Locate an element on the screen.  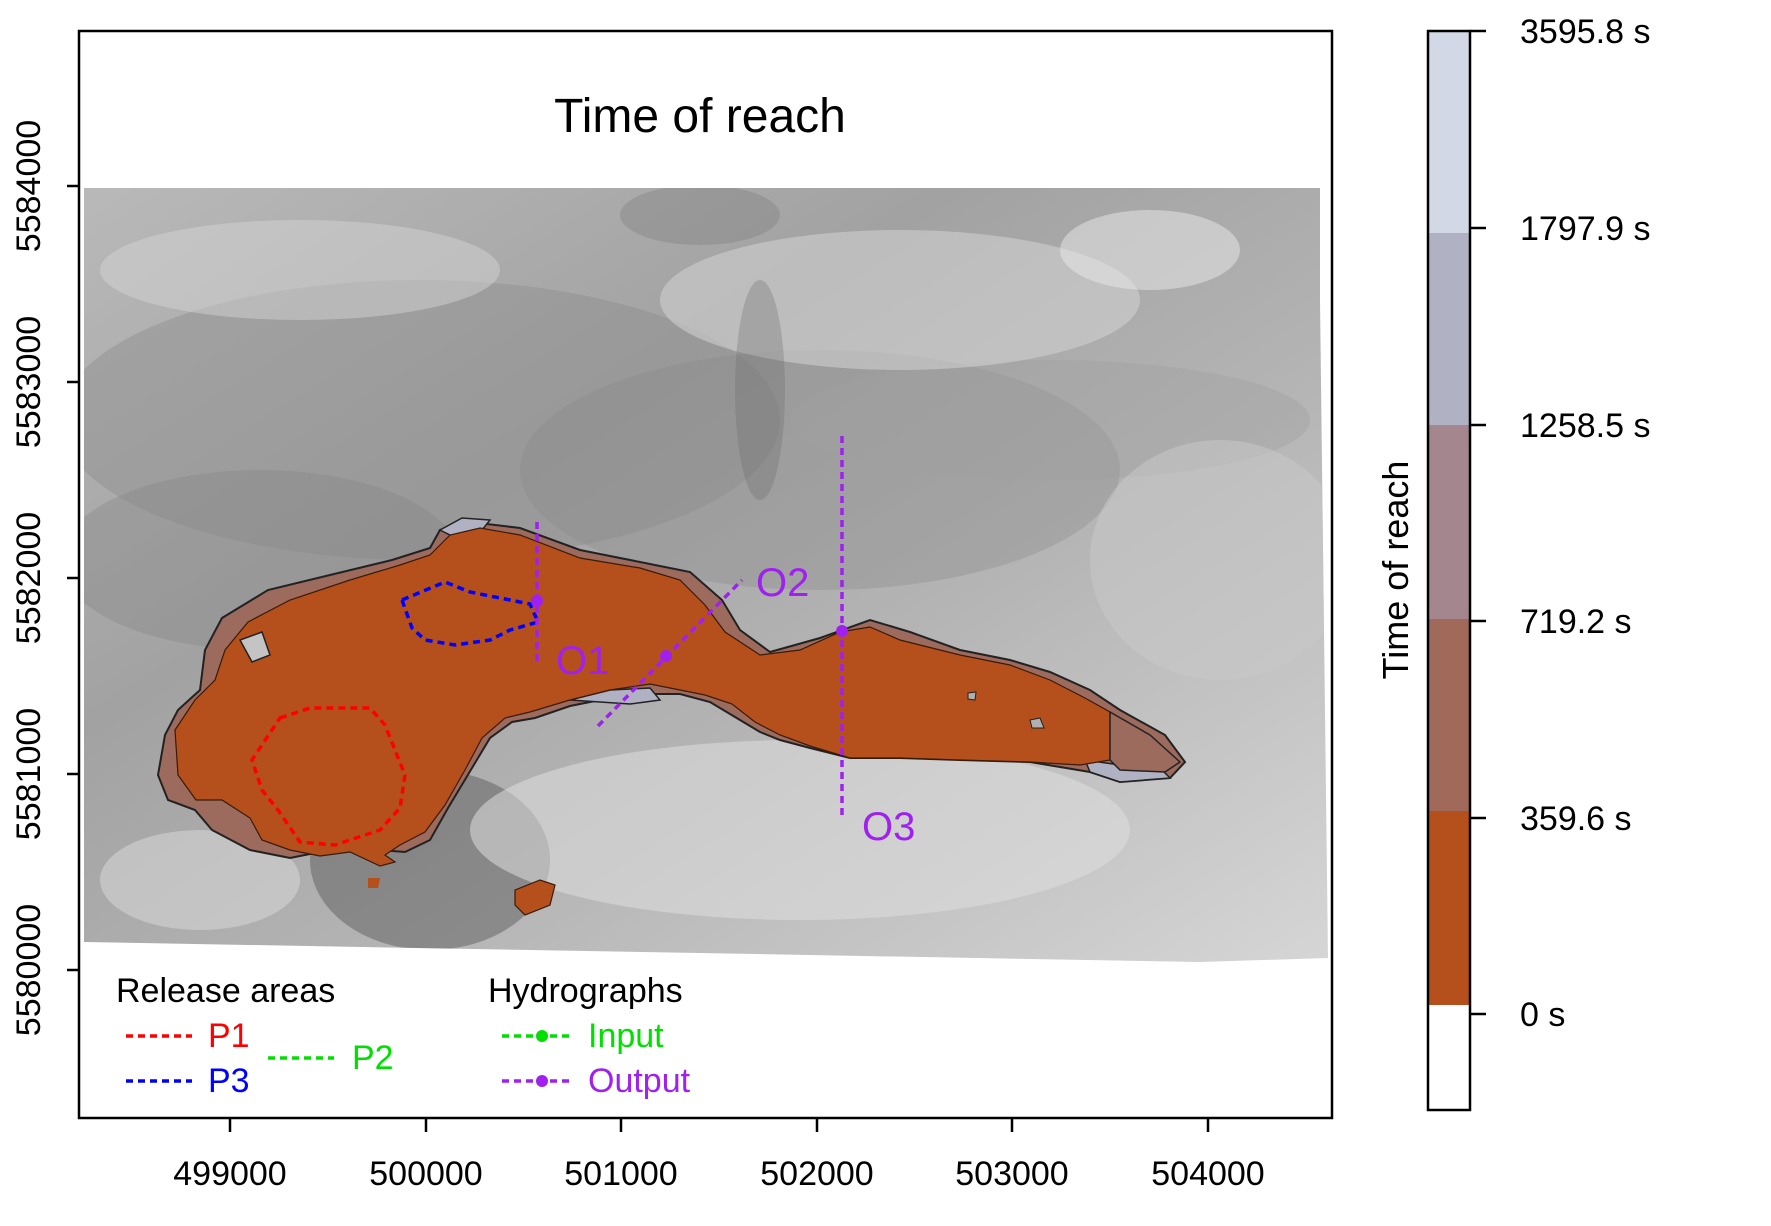
legend-input-label: Input is located at coordinates (626, 1036).